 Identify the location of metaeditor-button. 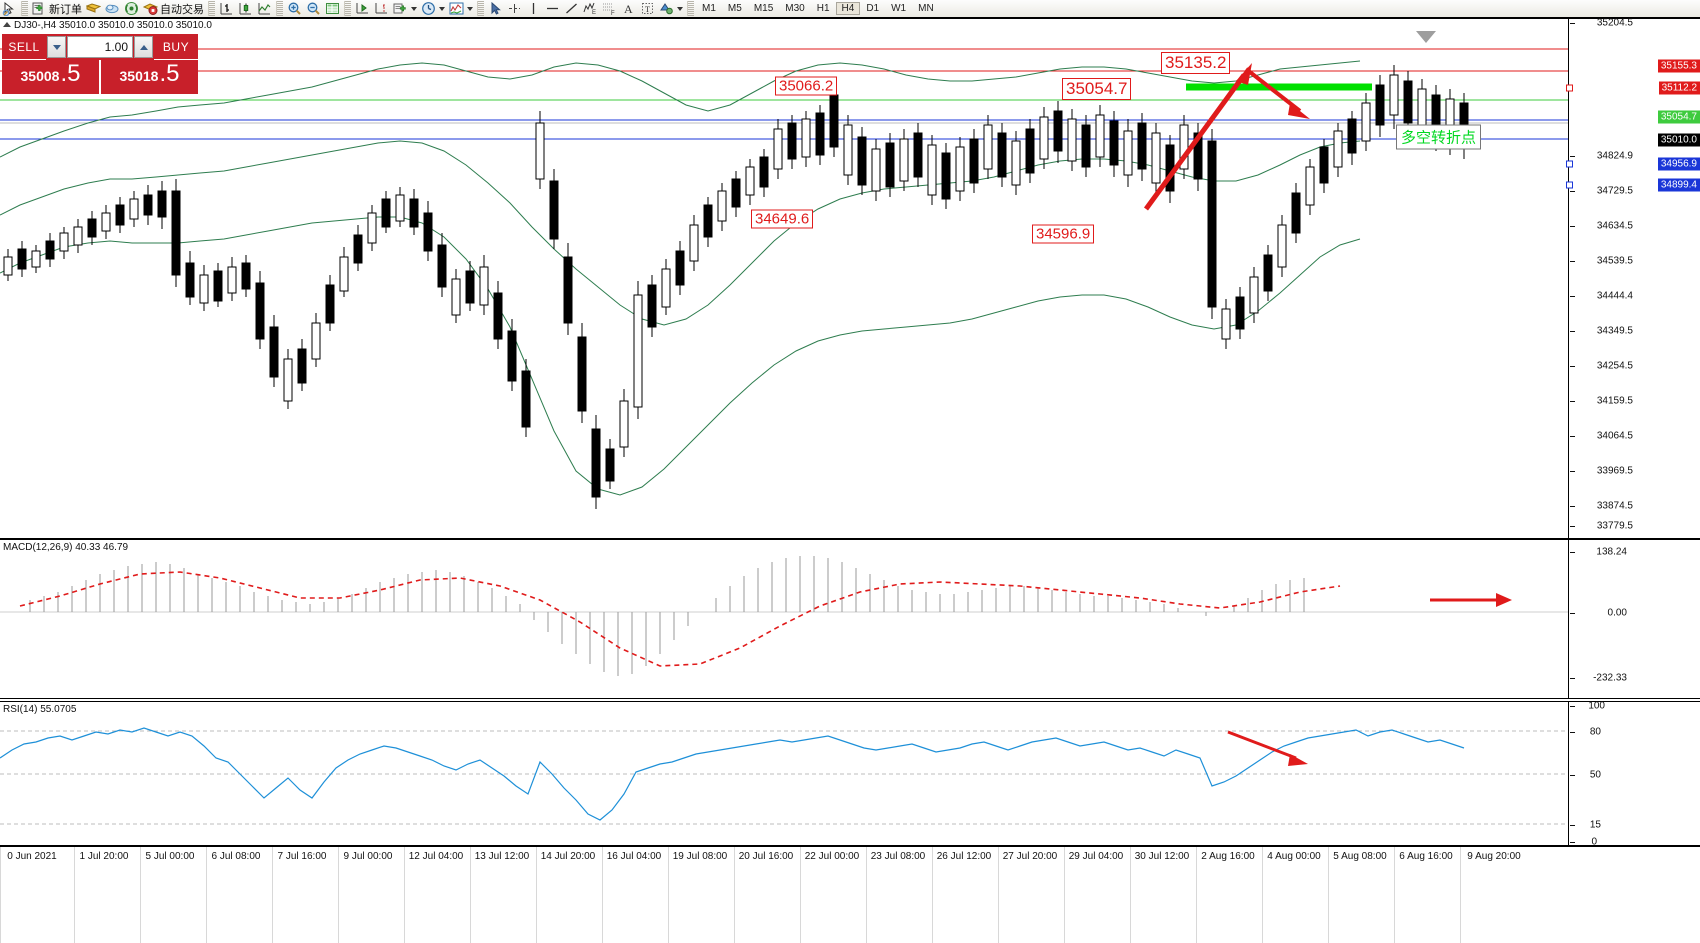
(112, 8).